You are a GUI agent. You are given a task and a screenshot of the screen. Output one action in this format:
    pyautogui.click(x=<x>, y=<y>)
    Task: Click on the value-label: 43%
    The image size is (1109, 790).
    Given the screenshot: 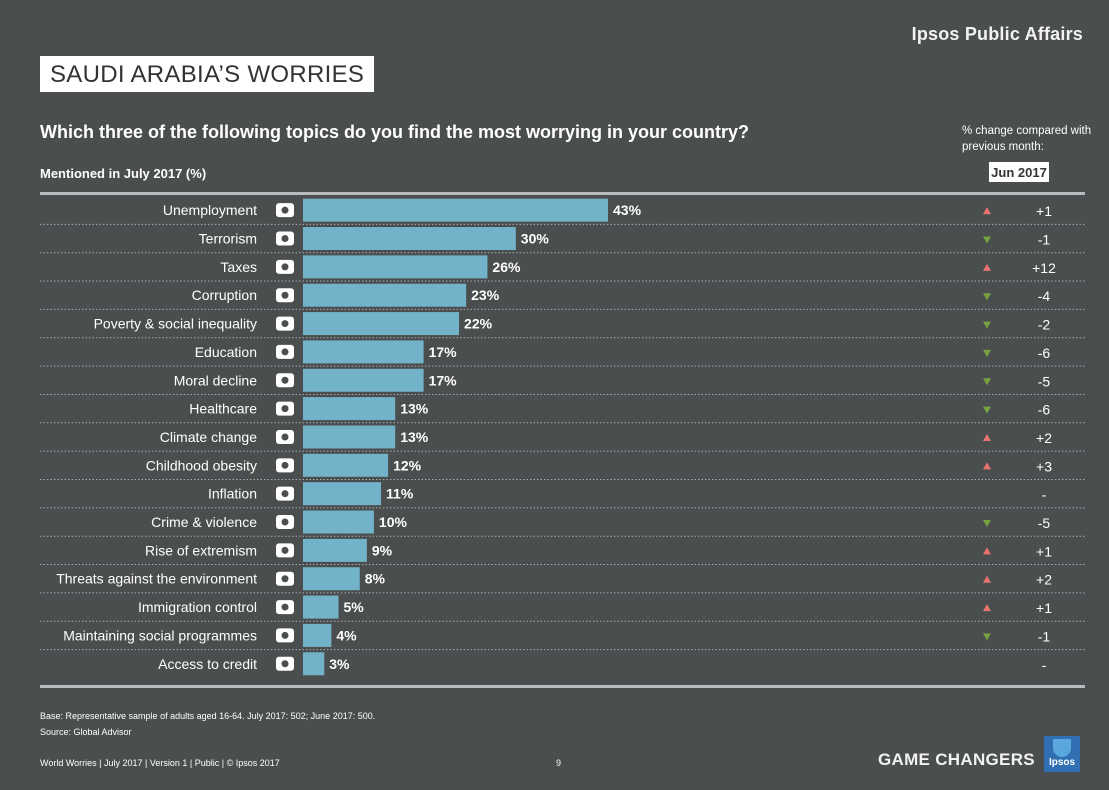 What is the action you would take?
    pyautogui.click(x=627, y=210)
    